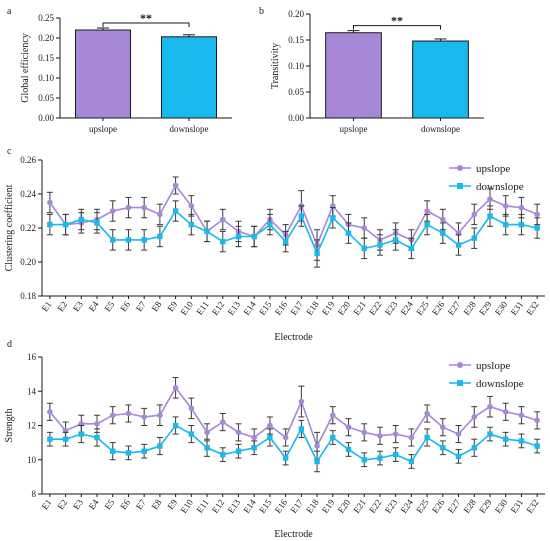 Image resolution: width=550 pixels, height=541 pixels. Describe the element at coordinates (31, 426) in the screenshot. I see `y-tick-label: 12` at that location.